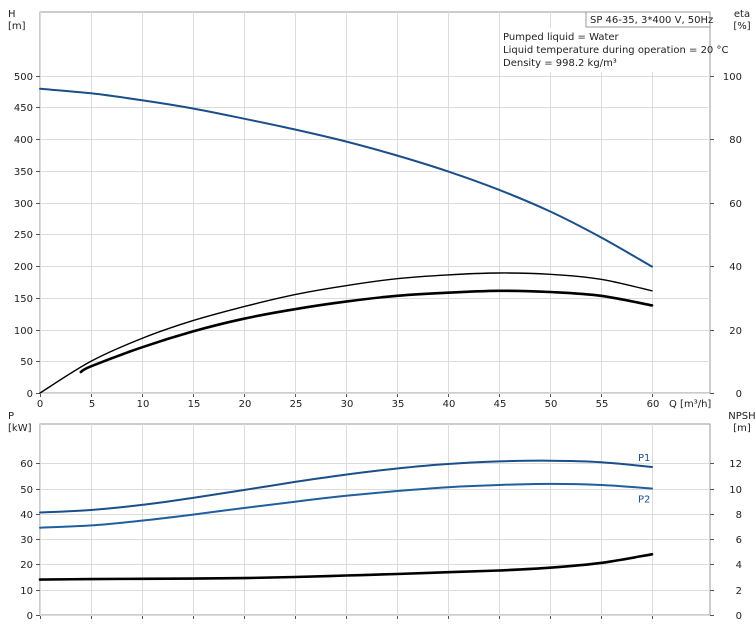  What do you see at coordinates (346, 505) in the screenshot?
I see `series-line-p2` at bounding box center [346, 505].